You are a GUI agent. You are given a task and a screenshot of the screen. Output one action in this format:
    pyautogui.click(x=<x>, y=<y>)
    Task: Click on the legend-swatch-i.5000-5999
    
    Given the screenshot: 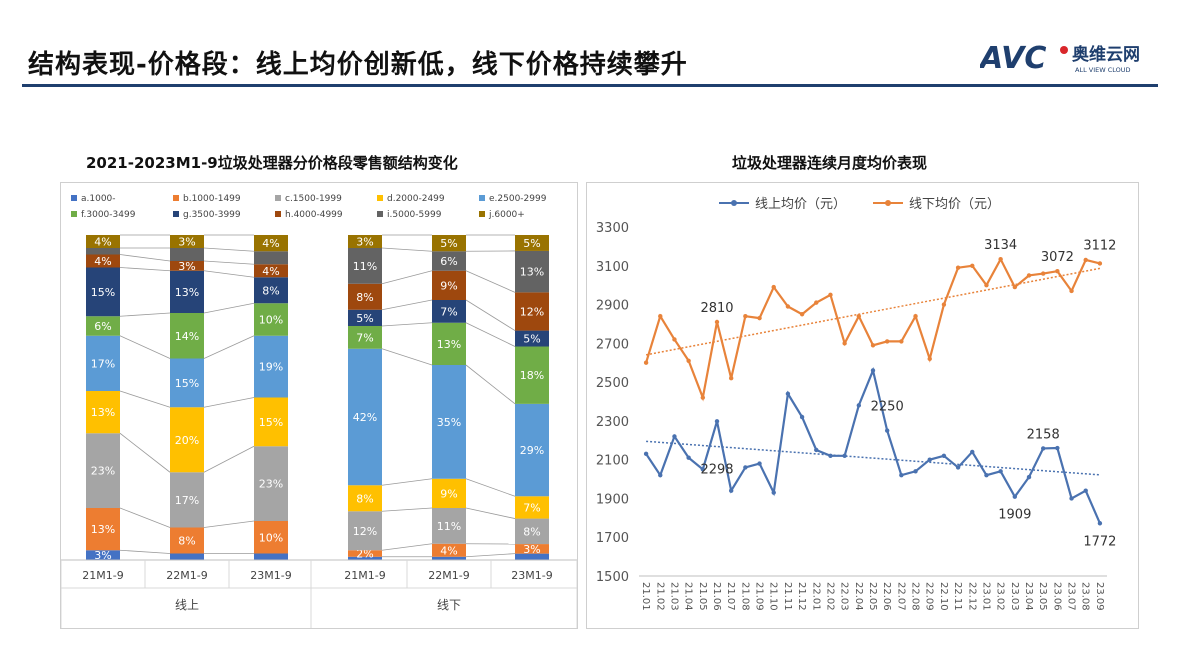 What is the action you would take?
    pyautogui.click(x=380, y=214)
    